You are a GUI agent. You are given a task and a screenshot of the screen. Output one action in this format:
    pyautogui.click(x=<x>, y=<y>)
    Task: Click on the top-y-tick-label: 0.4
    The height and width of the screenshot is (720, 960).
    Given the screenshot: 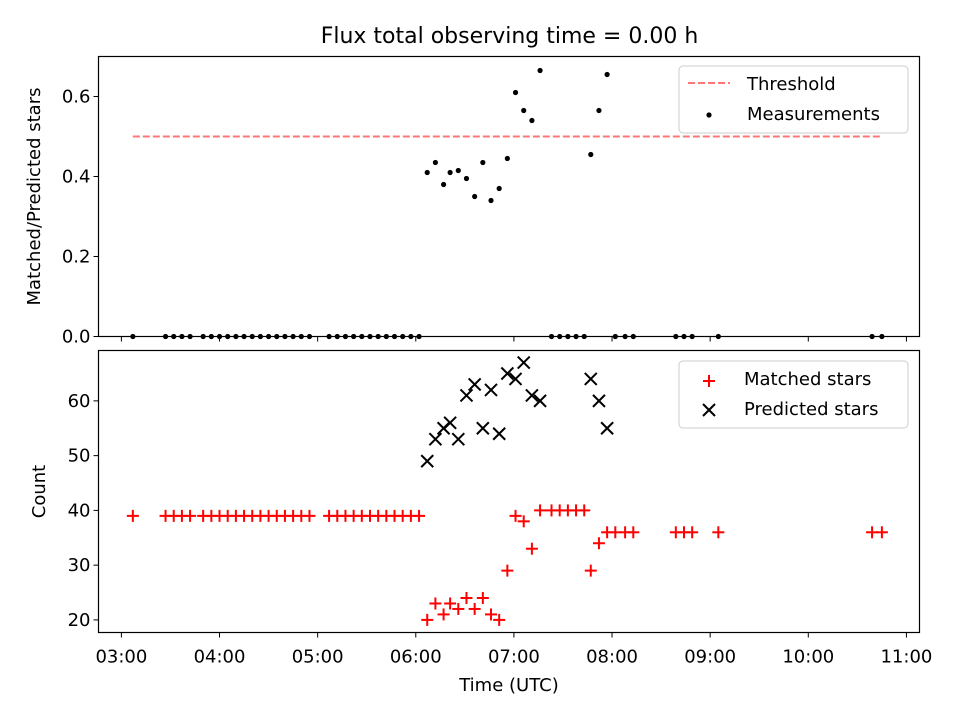 What is the action you would take?
    pyautogui.click(x=76, y=177)
    